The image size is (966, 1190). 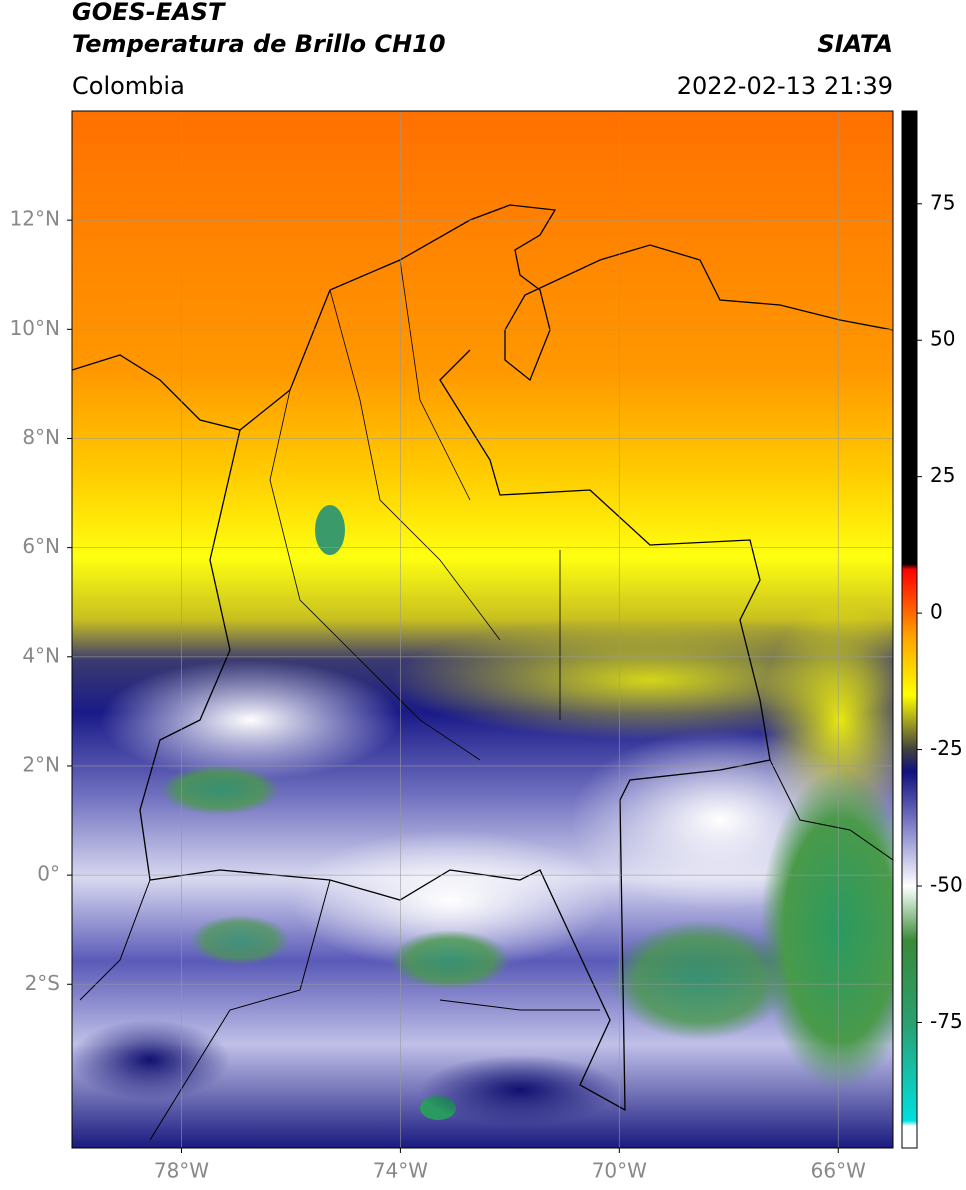 I want to click on y-tick-label: 2°S, so click(x=42, y=983).